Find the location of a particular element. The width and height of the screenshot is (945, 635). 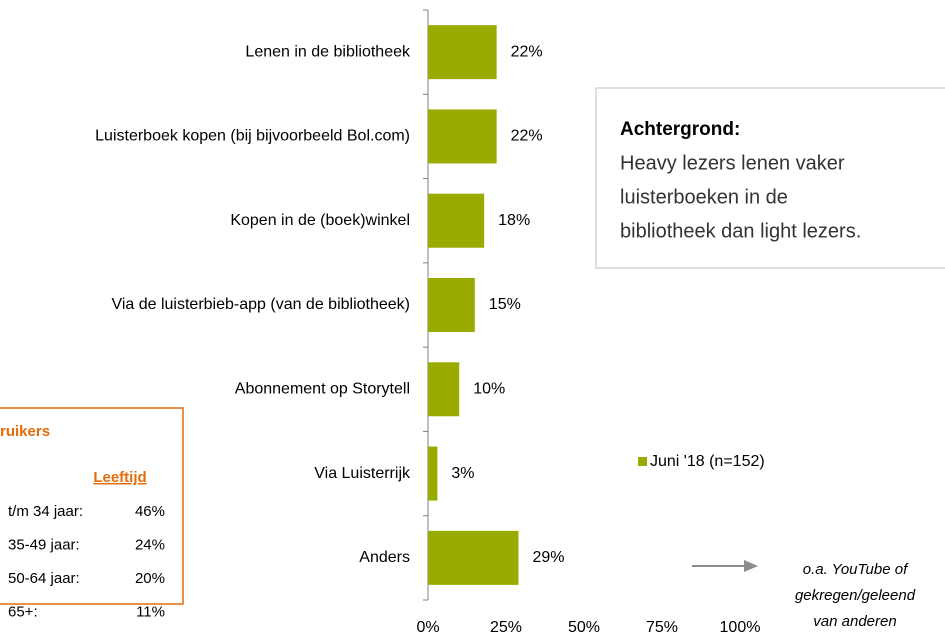

legend-swatch is located at coordinates (642, 461).